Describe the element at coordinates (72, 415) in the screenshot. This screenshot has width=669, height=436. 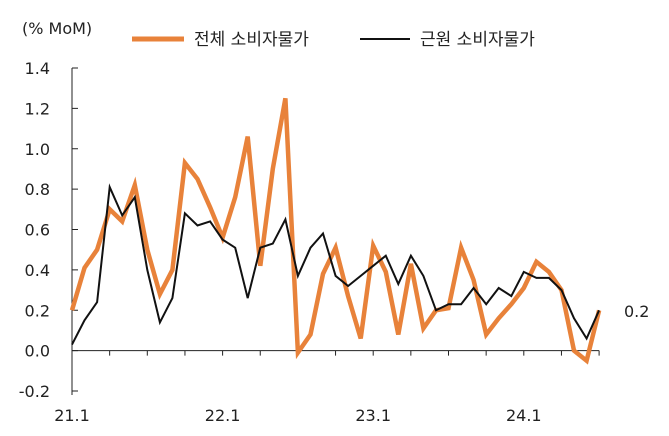
I see `x-tick-label: 21.1` at that location.